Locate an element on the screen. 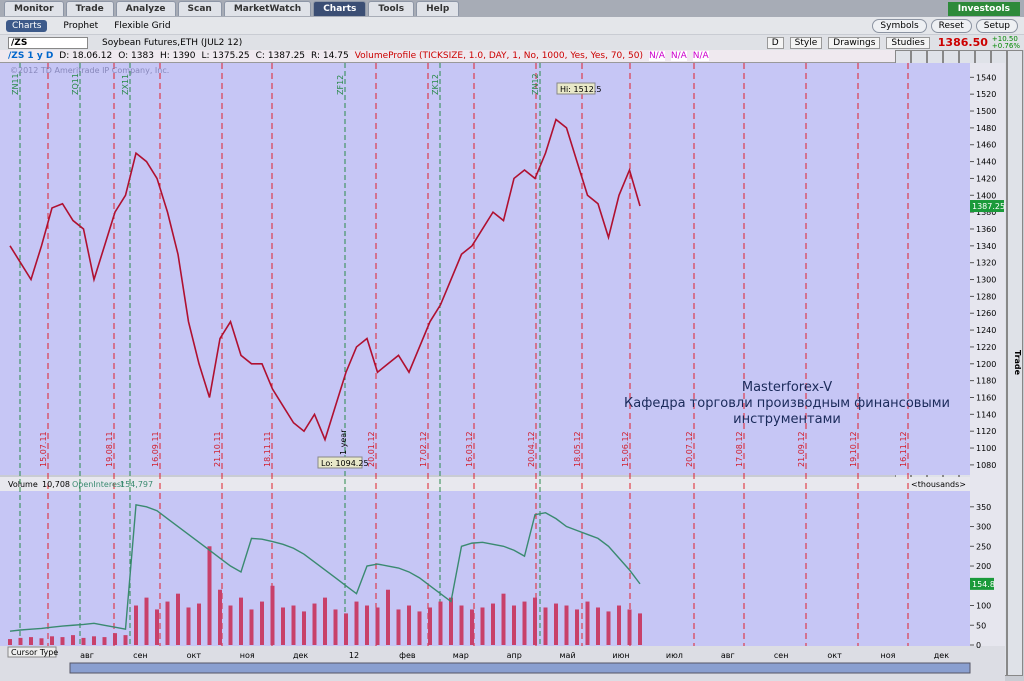  brand: Investools is located at coordinates (983, 8).